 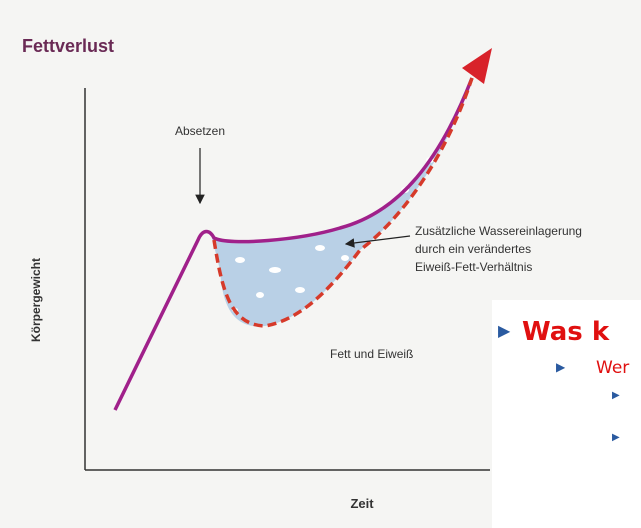 I want to click on slide-bullet: Wer, so click(x=612, y=368).